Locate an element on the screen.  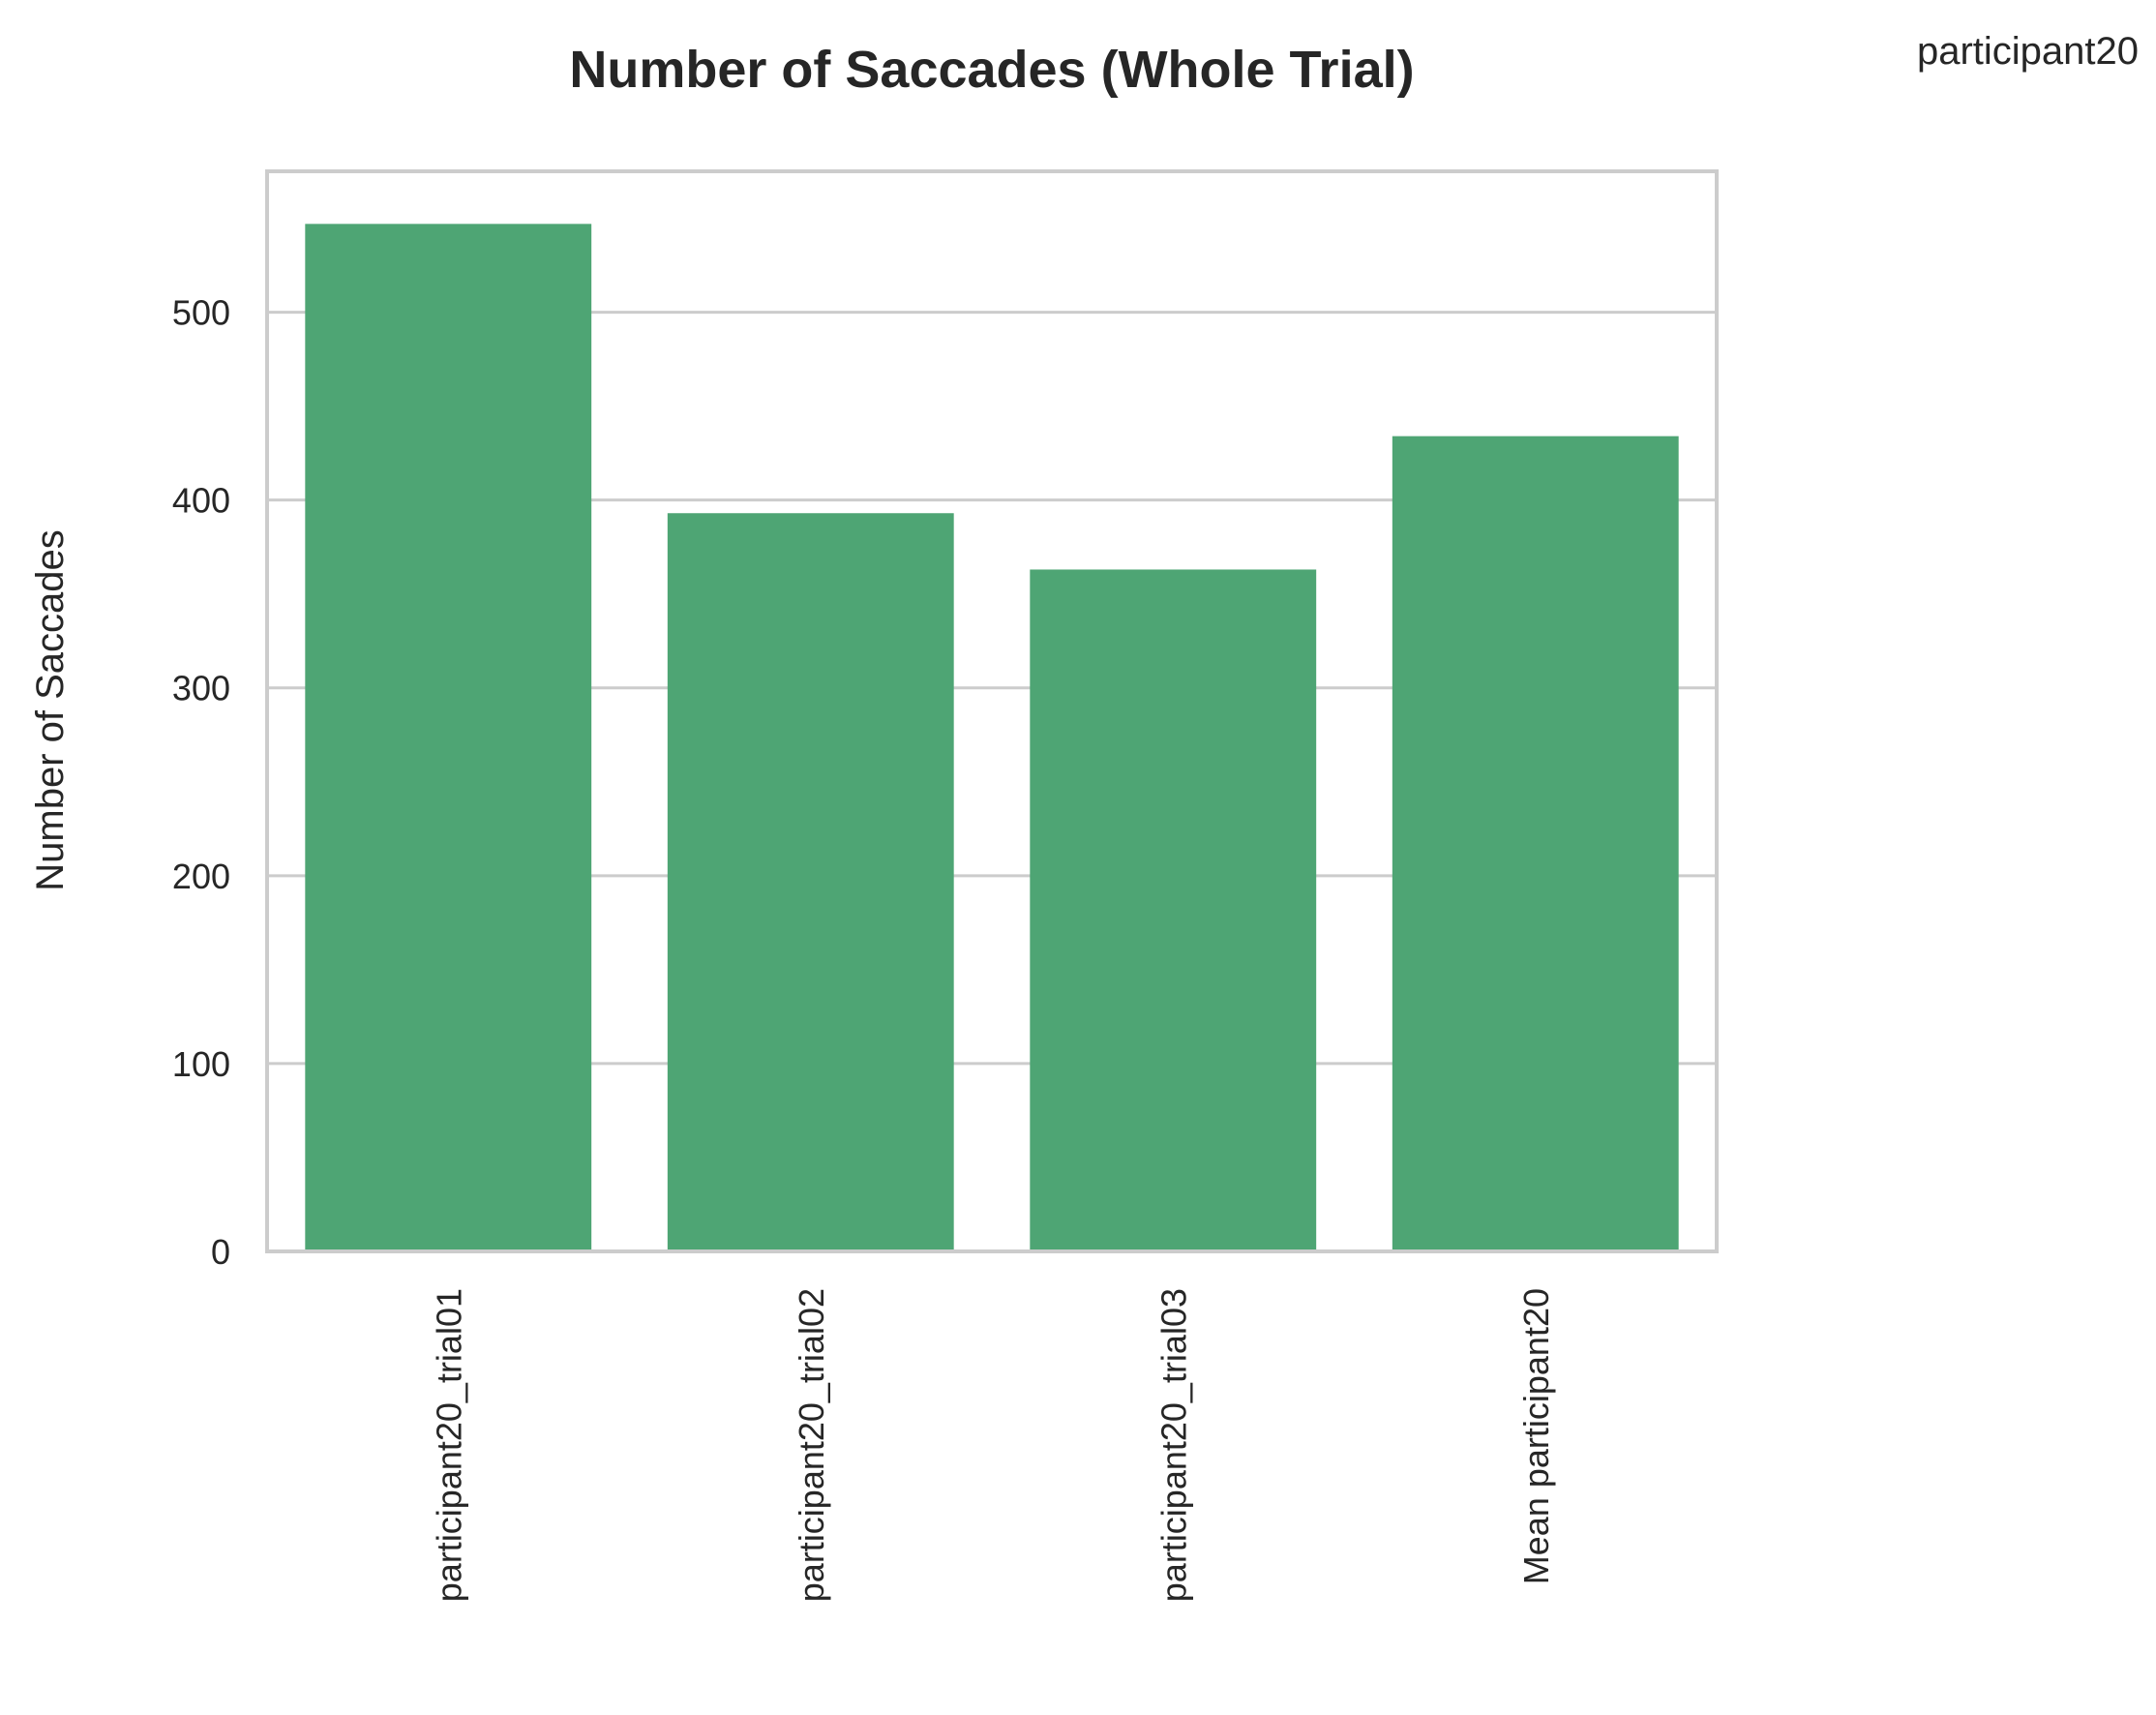
y-tick-label: 0 is located at coordinates (220, 1252).